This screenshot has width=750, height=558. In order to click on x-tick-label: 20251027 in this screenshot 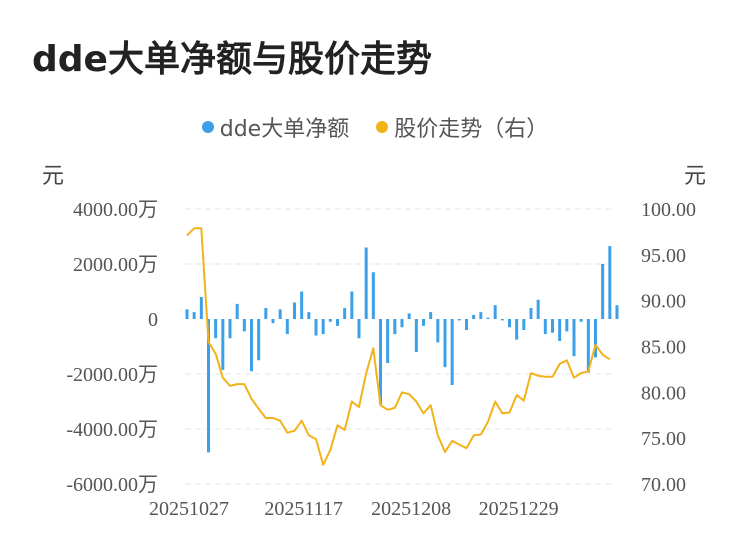, I will do `click(189, 509)`.